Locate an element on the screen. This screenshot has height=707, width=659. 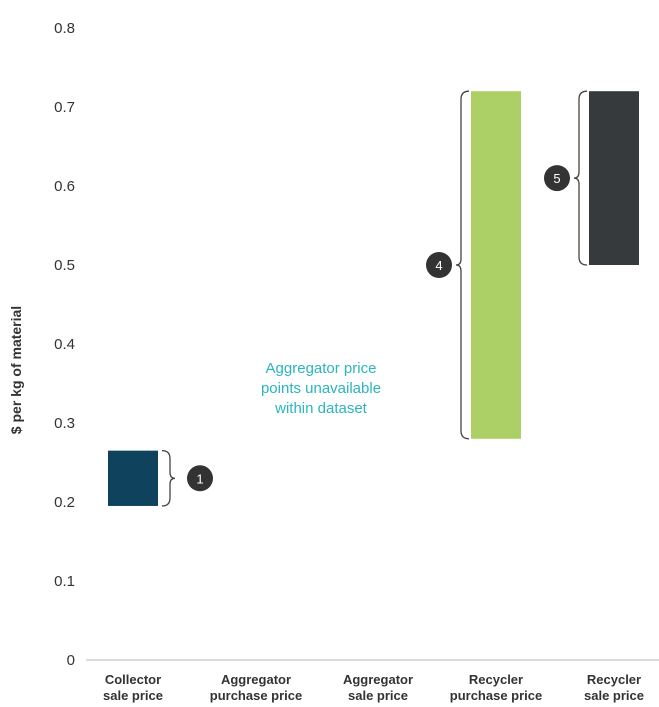
x-category-label: Aggregator purchase price is located at coordinates (256, 687).